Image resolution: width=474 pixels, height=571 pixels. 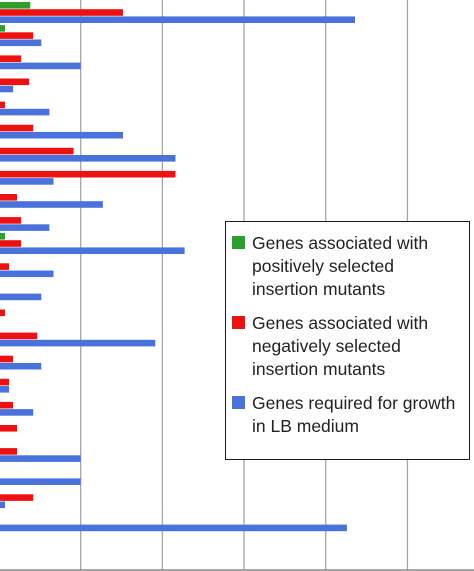 I want to click on bar-series1-row18, so click(x=9, y=428).